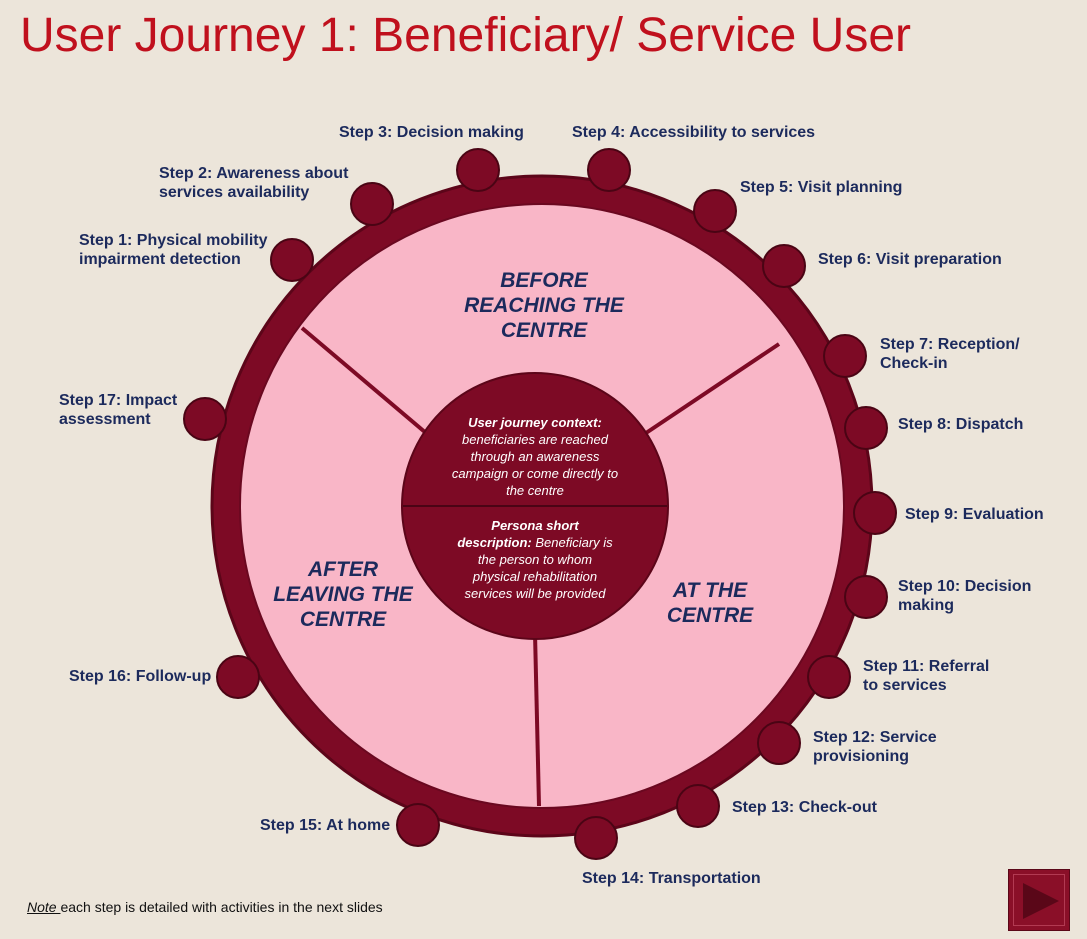  What do you see at coordinates (343, 569) in the screenshot?
I see `phase-after-line1: AFTER` at bounding box center [343, 569].